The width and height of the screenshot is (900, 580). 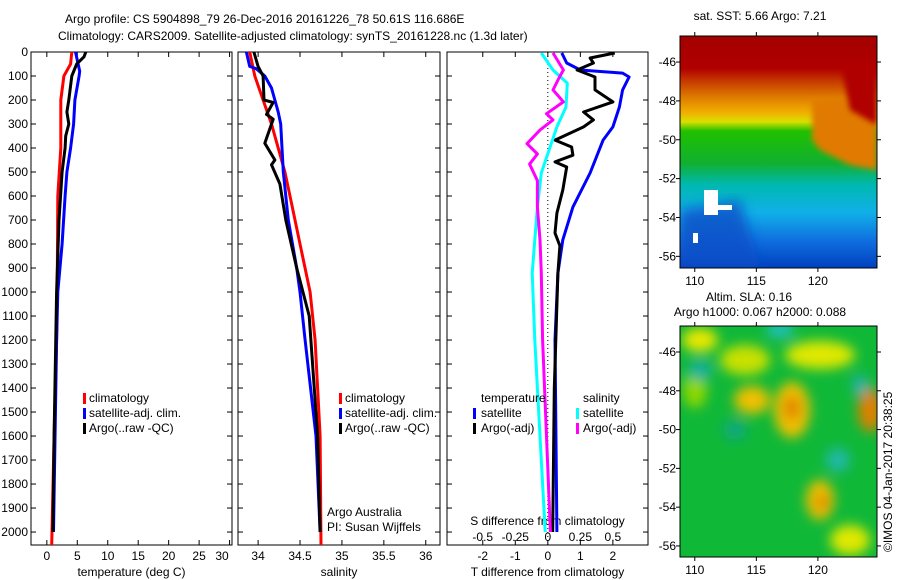 I want to click on series-line-climatology, so click(x=285, y=298).